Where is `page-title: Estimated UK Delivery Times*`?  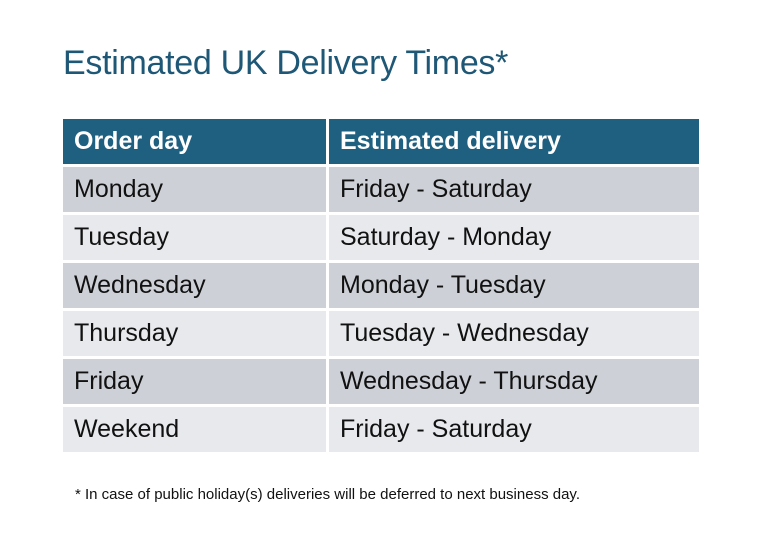
page-title: Estimated UK Delivery Times* is located at coordinates (286, 63).